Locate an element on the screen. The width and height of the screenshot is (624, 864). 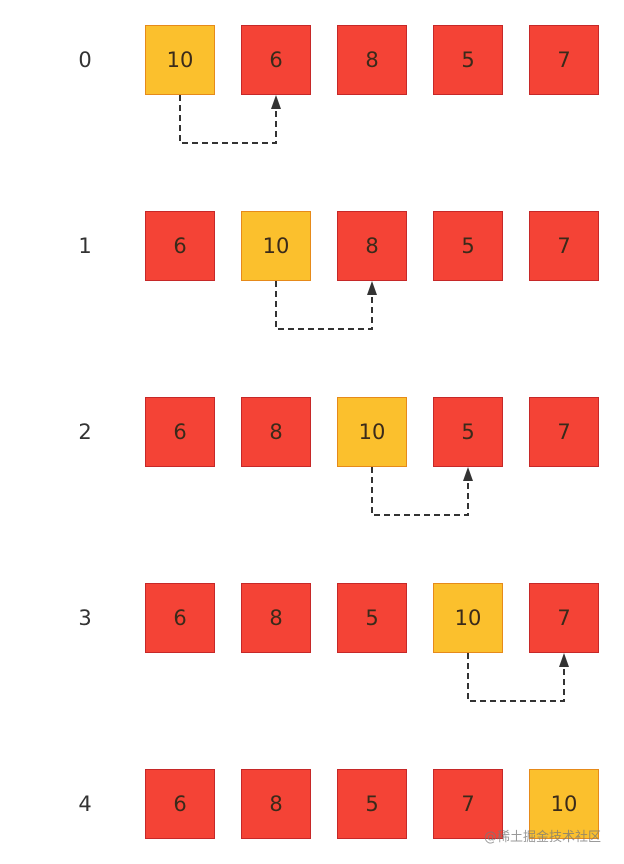
row-label: 2 is located at coordinates (85, 432).